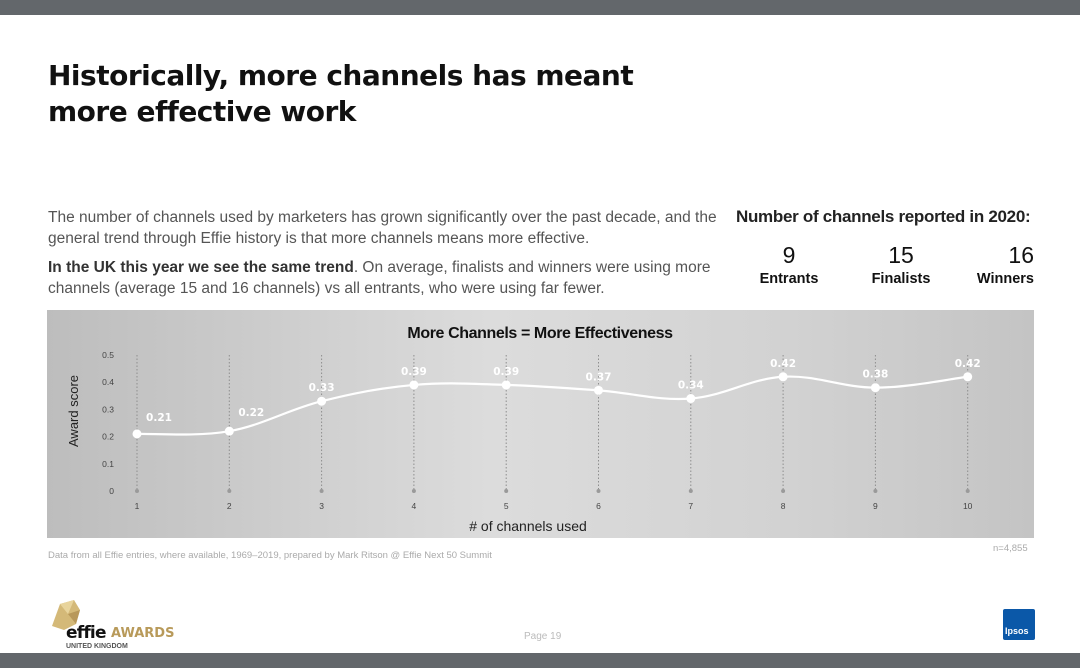 The height and width of the screenshot is (668, 1080). What do you see at coordinates (159, 418) in the screenshot?
I see `data-label: 0.21` at bounding box center [159, 418].